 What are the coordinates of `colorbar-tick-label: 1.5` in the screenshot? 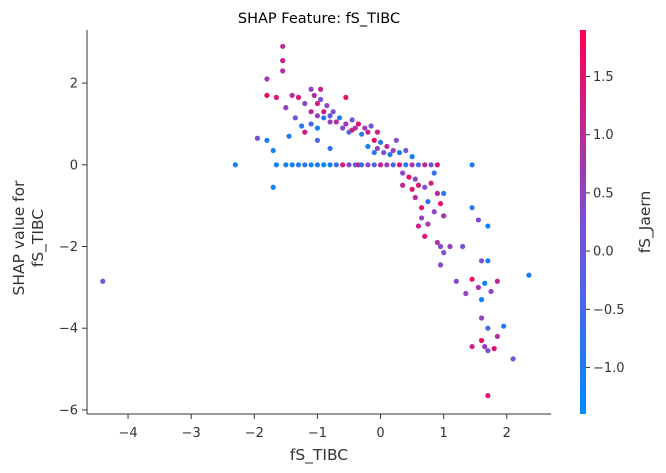 It's located at (603, 77).